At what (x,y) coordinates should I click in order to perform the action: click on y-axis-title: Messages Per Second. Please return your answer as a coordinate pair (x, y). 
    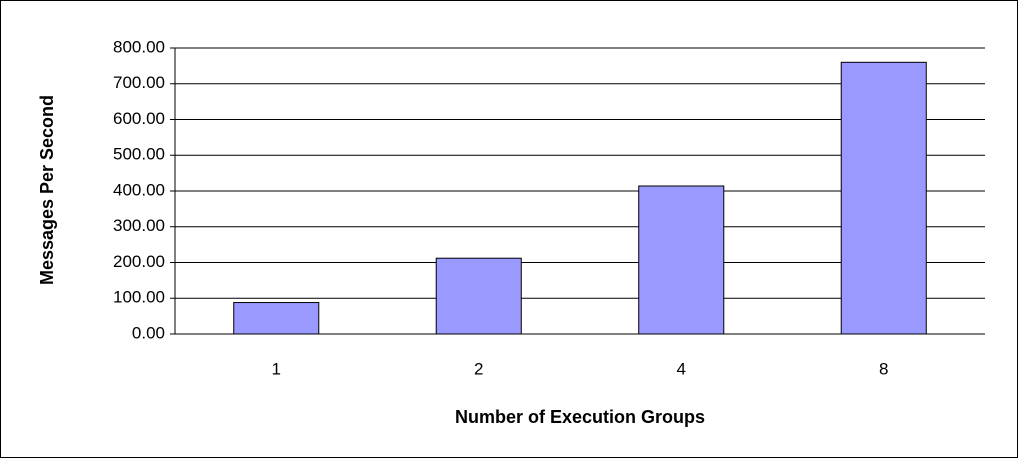
    Looking at the image, I should click on (47, 190).